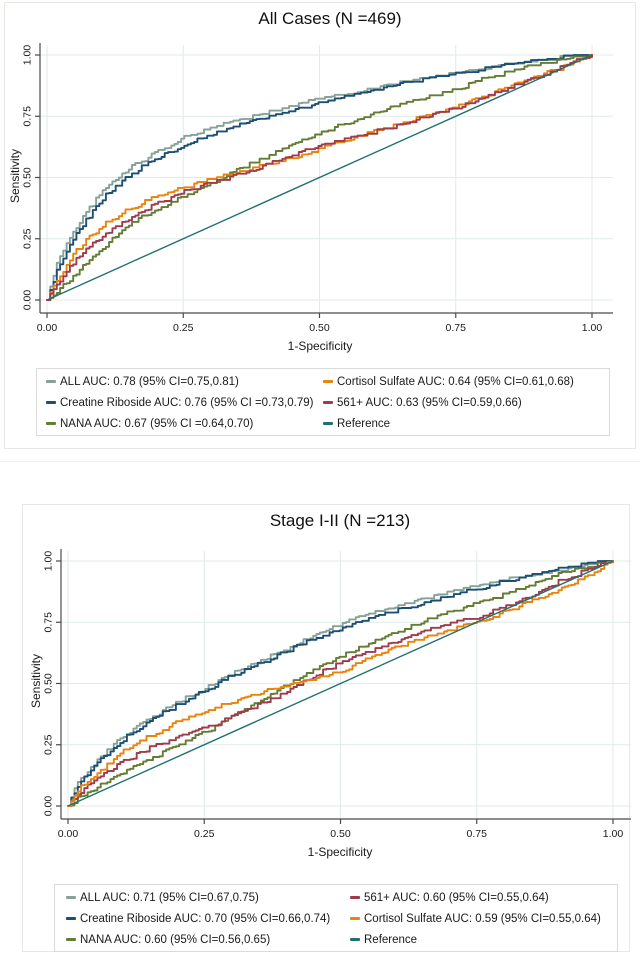  What do you see at coordinates (157, 423) in the screenshot?
I see `legend-label: NANA AUC: 0.67 (95% CI =0.64,0.70)` at bounding box center [157, 423].